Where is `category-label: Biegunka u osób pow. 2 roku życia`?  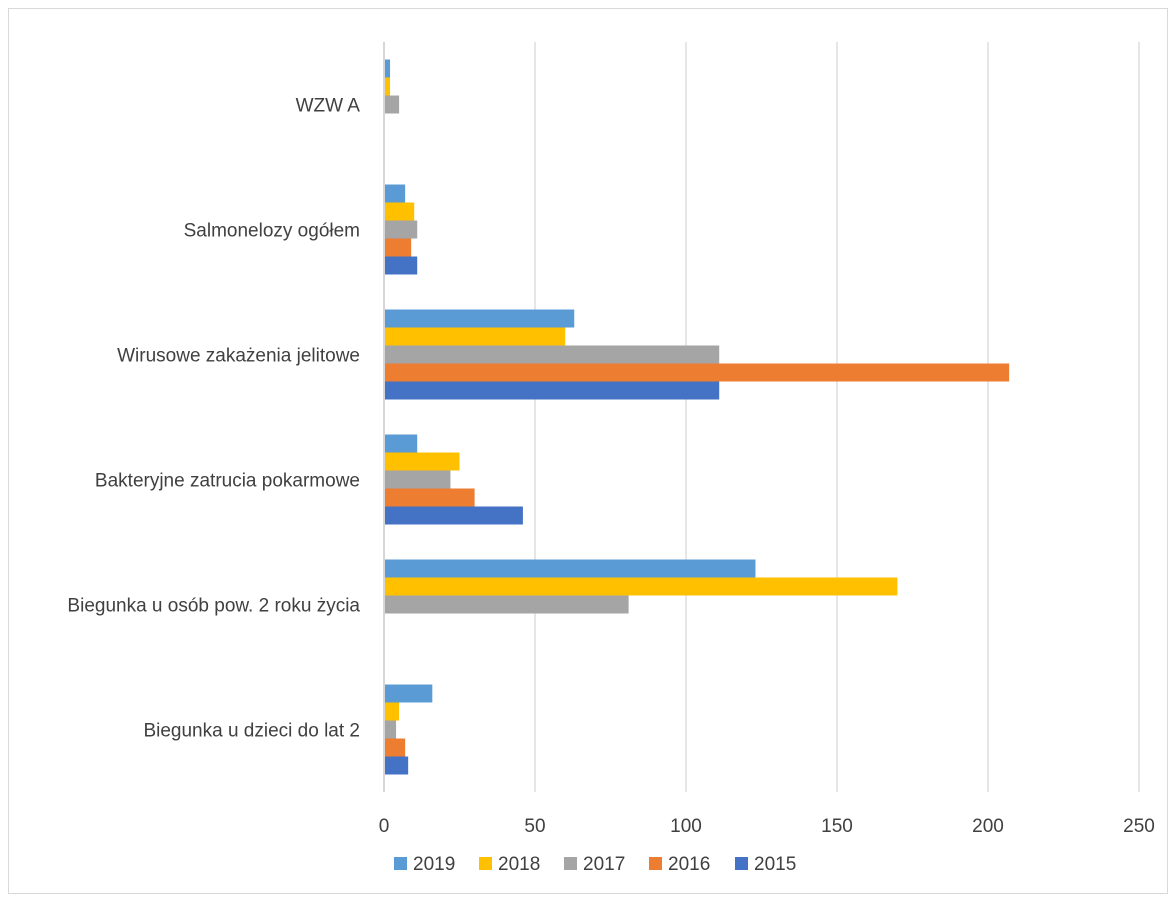 category-label: Biegunka u osób pow. 2 roku życia is located at coordinates (213, 606).